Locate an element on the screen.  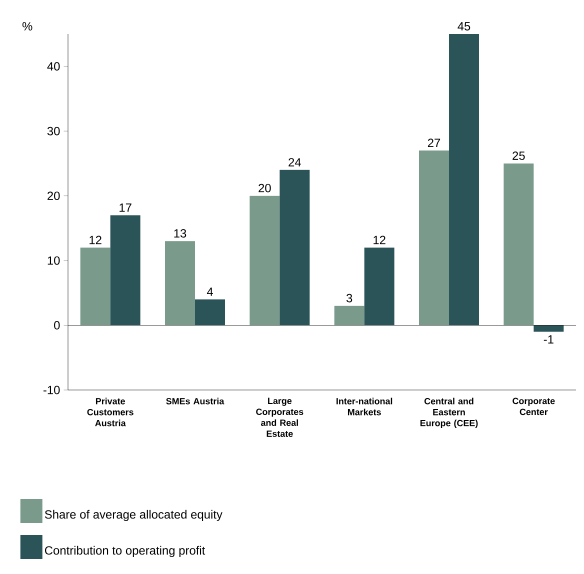
y-tick-label: 40 is located at coordinates (53, 66).